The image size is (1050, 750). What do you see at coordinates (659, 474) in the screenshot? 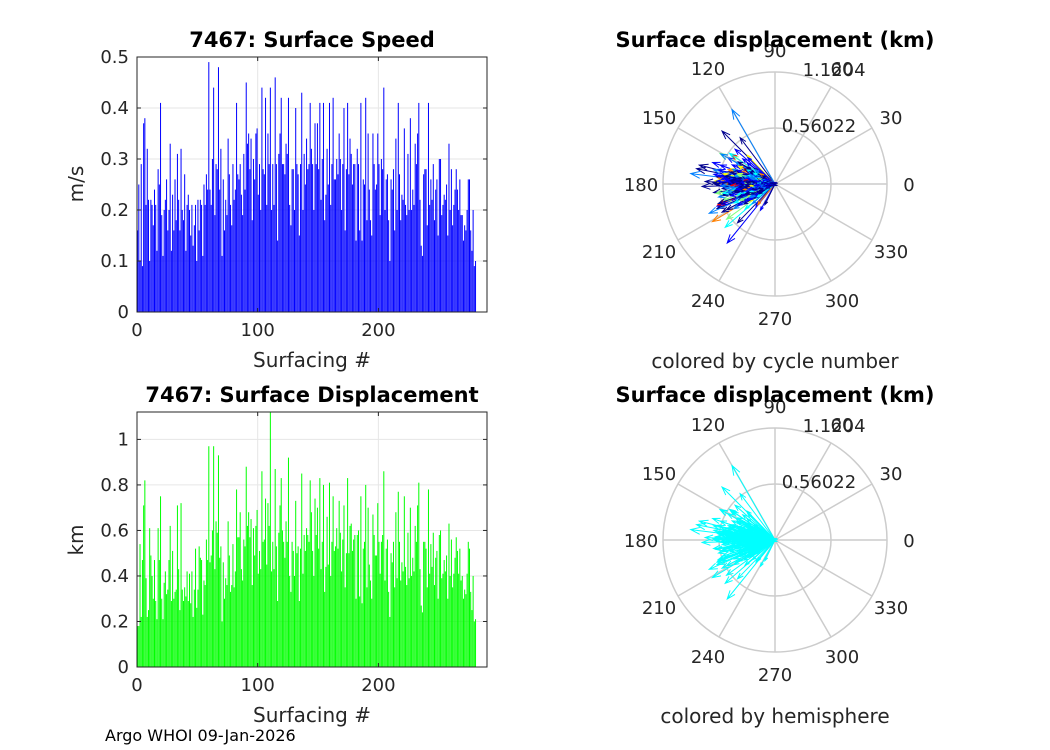
I see `compass-hemisphere-angle-label: 150` at bounding box center [659, 474].